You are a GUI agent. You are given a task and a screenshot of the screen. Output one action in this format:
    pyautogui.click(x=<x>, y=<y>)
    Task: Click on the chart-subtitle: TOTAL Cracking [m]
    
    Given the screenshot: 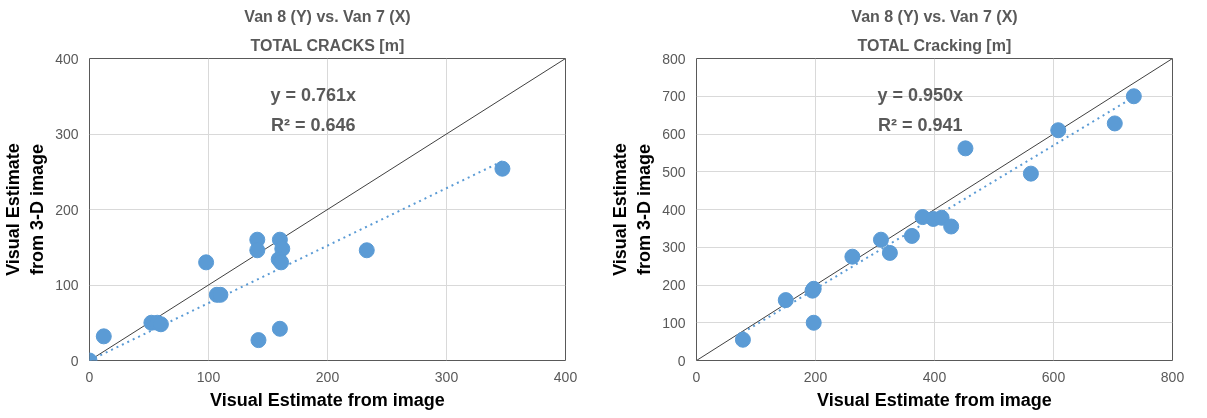 What is the action you would take?
    pyautogui.click(x=934, y=45)
    